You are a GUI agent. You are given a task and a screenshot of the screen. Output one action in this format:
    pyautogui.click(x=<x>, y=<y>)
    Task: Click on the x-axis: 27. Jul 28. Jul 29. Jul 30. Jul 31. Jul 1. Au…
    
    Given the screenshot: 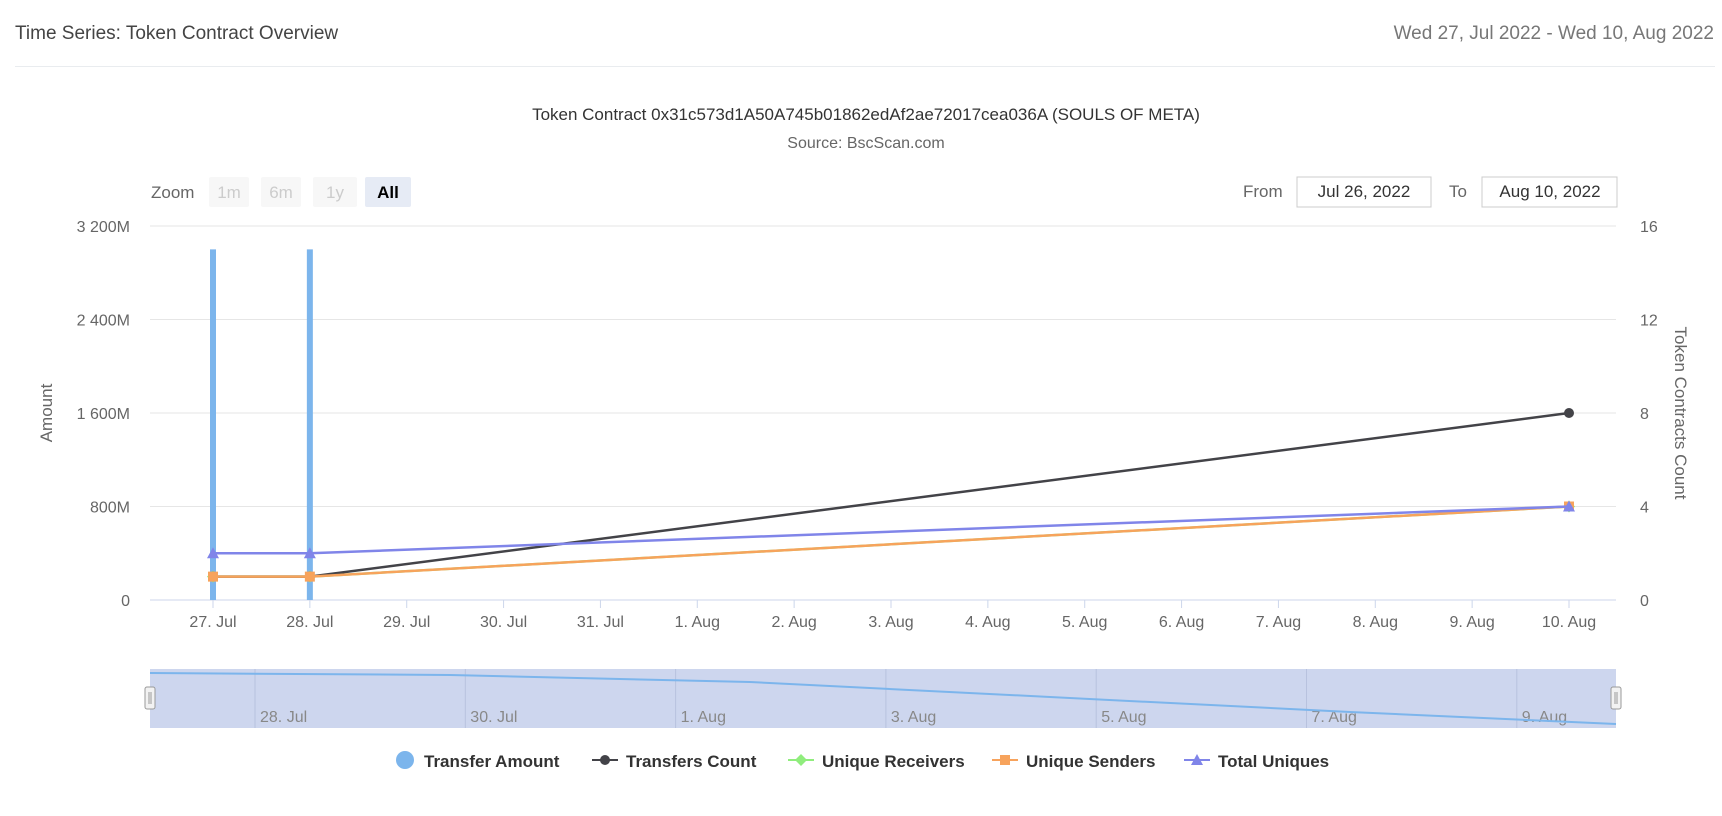 What is the action you would take?
    pyautogui.click(x=892, y=615)
    